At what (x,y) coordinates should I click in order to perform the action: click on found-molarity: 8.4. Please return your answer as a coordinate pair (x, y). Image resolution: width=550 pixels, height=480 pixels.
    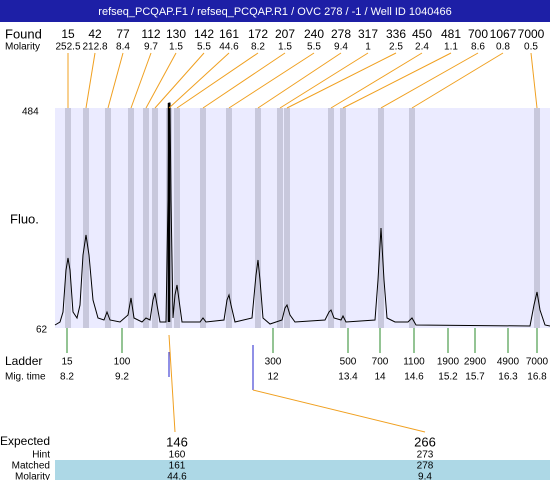
    Looking at the image, I should click on (123, 47).